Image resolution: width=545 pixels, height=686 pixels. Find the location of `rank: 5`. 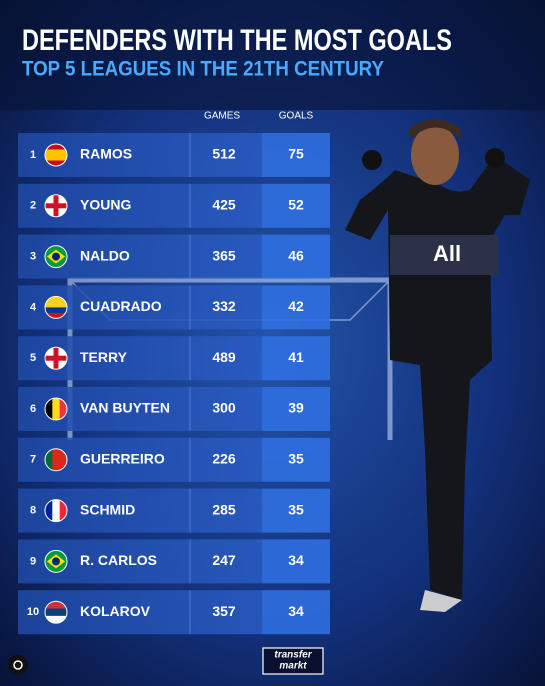

rank: 5 is located at coordinates (33, 358).